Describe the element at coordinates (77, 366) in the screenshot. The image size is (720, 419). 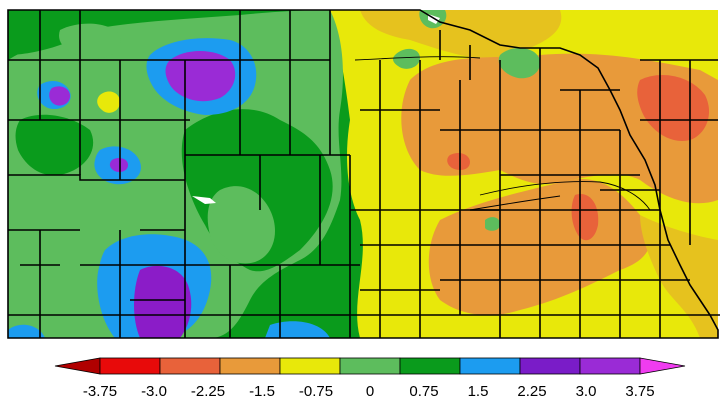
I see `legend-arrow-left` at that location.